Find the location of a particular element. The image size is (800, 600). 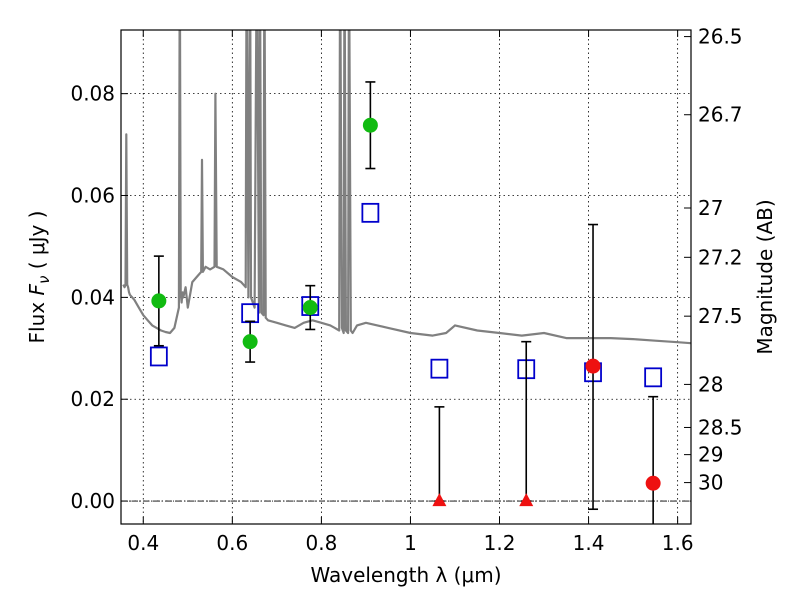

y-axis-label: Flux Fν ( μJy ) is located at coordinates (39, 277).